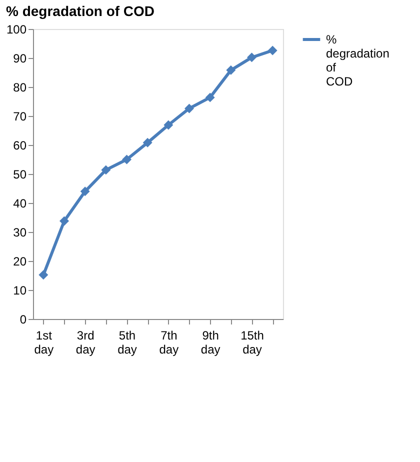  I want to click on y-tick-label: 60, so click(20, 145).